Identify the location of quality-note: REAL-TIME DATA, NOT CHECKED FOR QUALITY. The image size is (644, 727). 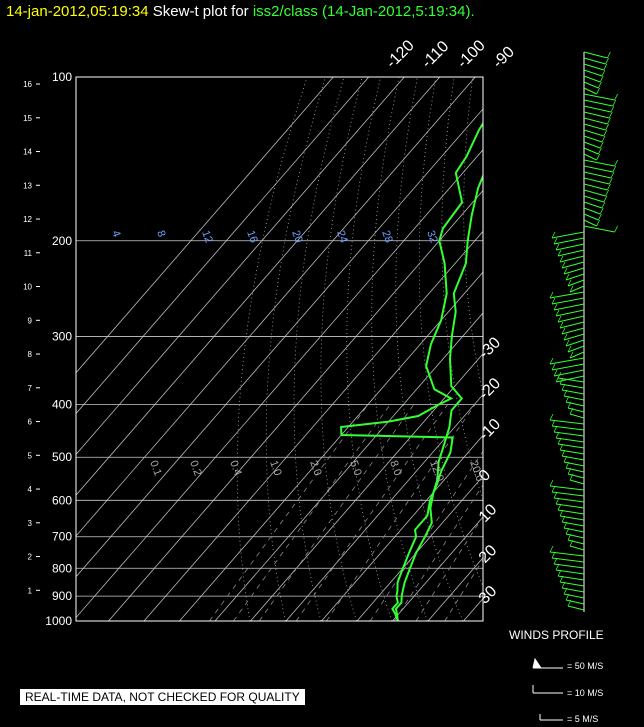
(162, 697).